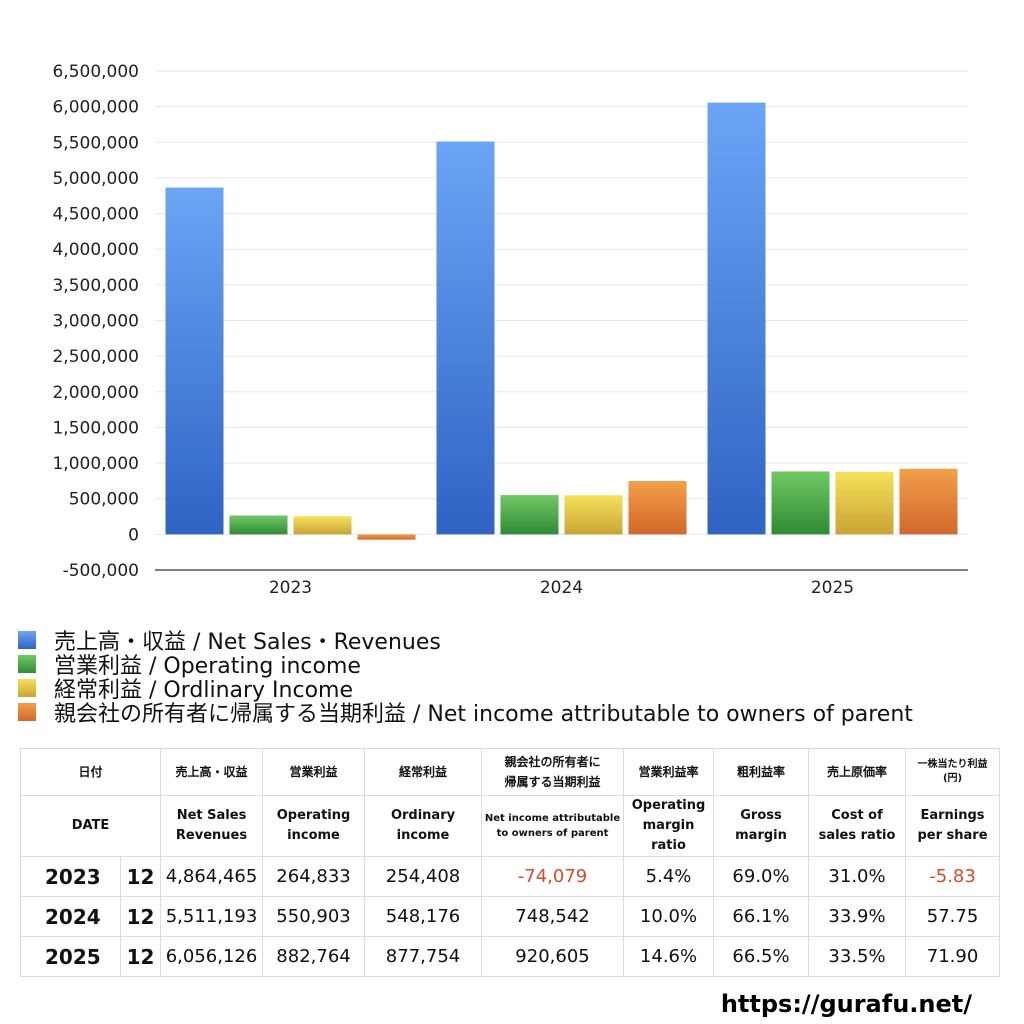 Image resolution: width=1024 pixels, height=1024 pixels. What do you see at coordinates (553, 956) in the screenshot?
I see `cell-net: 920,605` at bounding box center [553, 956].